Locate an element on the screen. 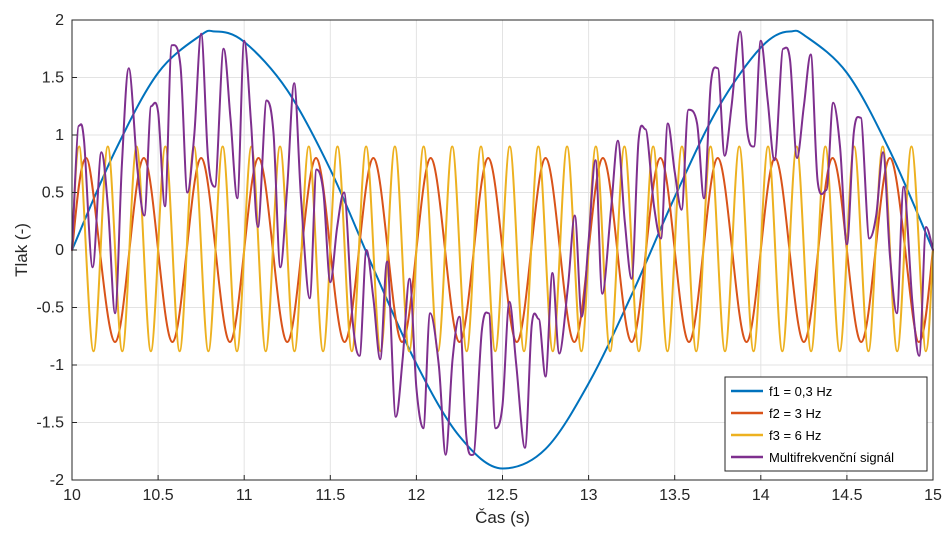  x-axis-ticks: 10 10.5 11 11.5 12 12.5 13 13.5 14 14.5 15 is located at coordinates (502, 489).